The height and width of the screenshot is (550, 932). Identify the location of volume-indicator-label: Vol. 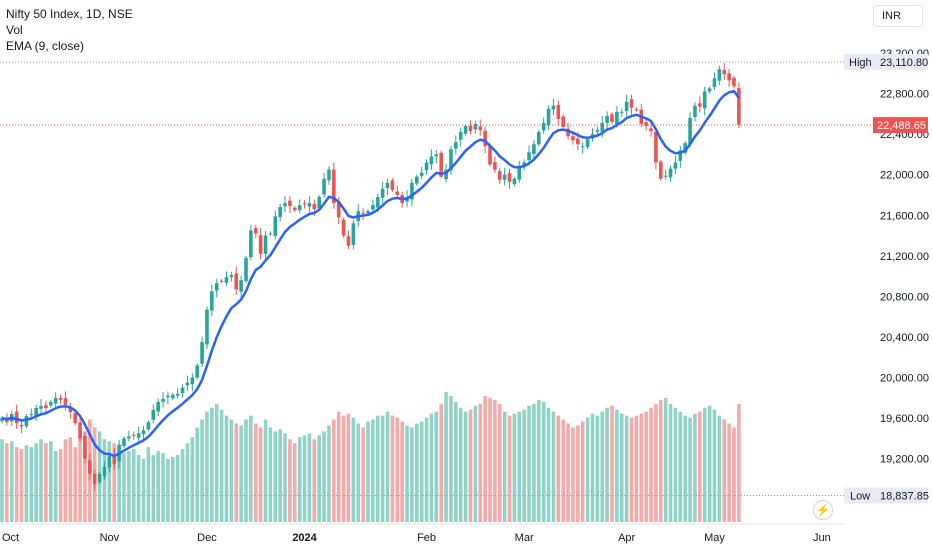
(14, 30).